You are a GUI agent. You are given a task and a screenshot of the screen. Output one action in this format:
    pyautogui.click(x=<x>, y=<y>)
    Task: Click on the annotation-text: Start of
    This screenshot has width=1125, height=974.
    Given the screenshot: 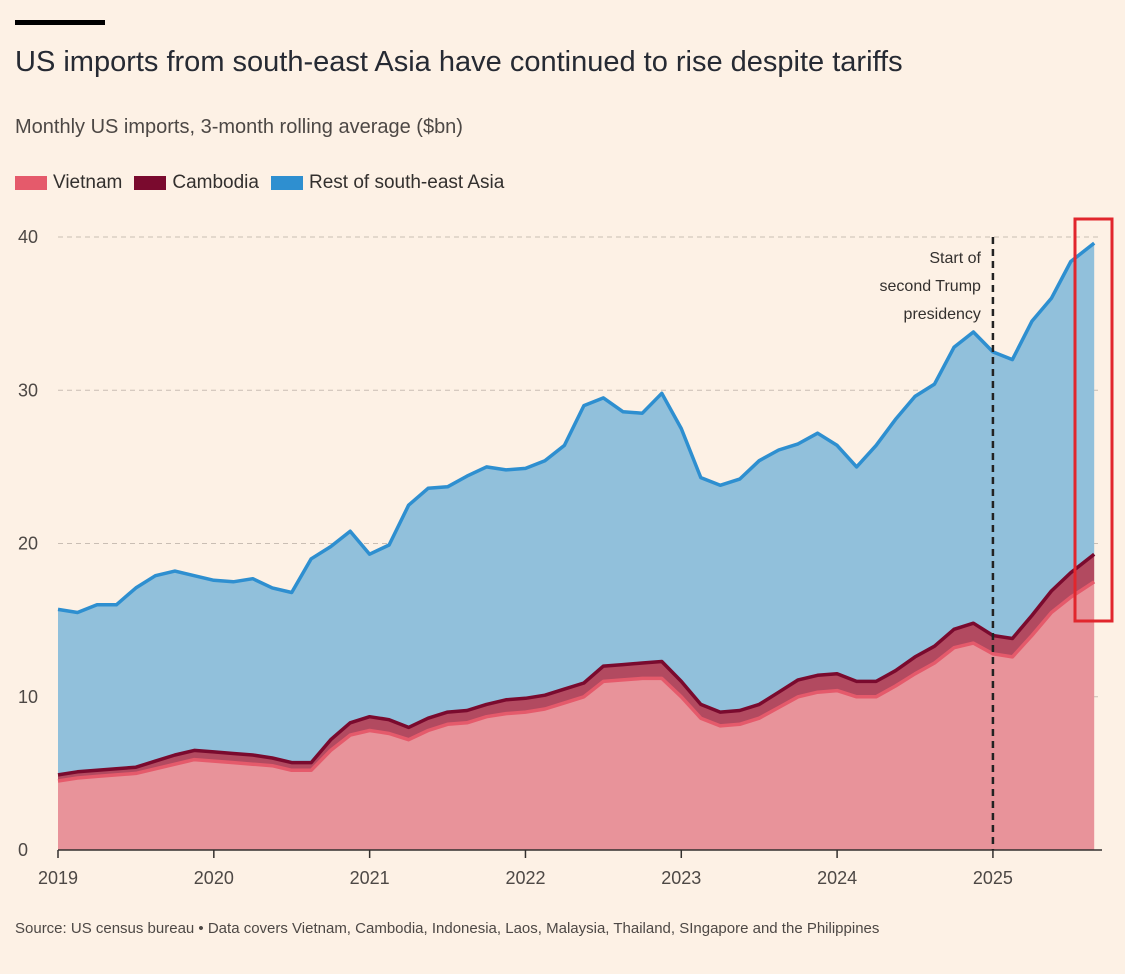 What is the action you would take?
    pyautogui.click(x=955, y=258)
    